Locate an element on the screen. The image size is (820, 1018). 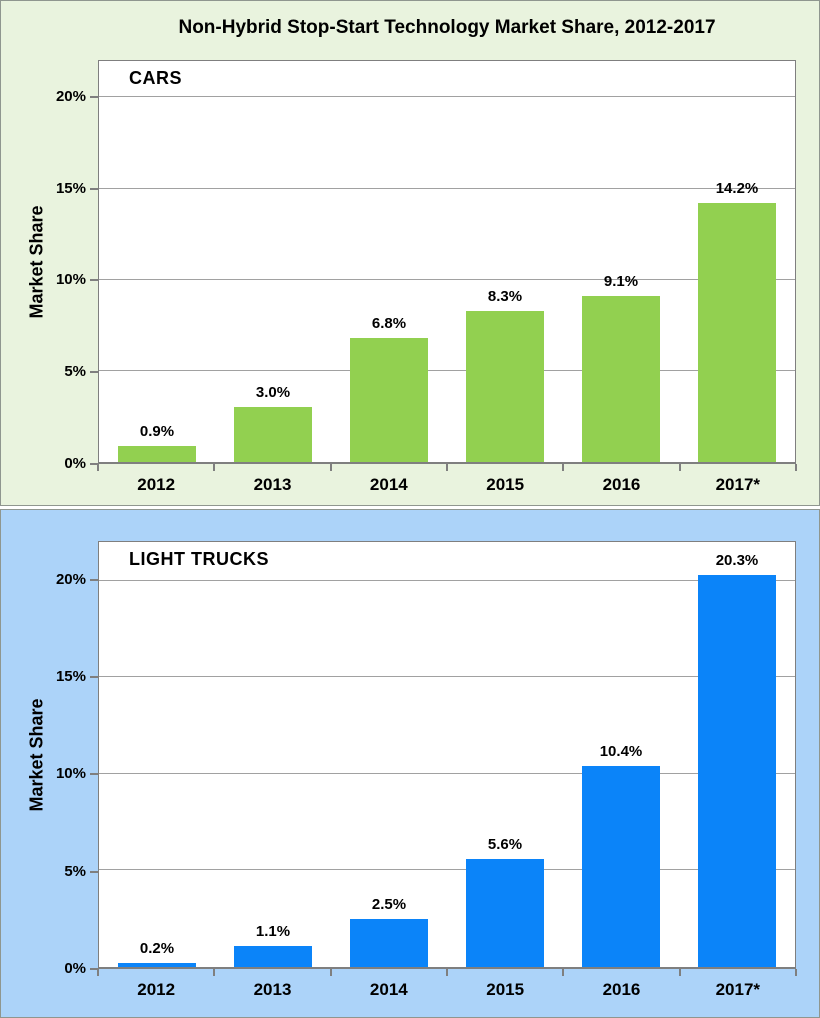
category-cell-2014: 2.5% is located at coordinates (389, 754).